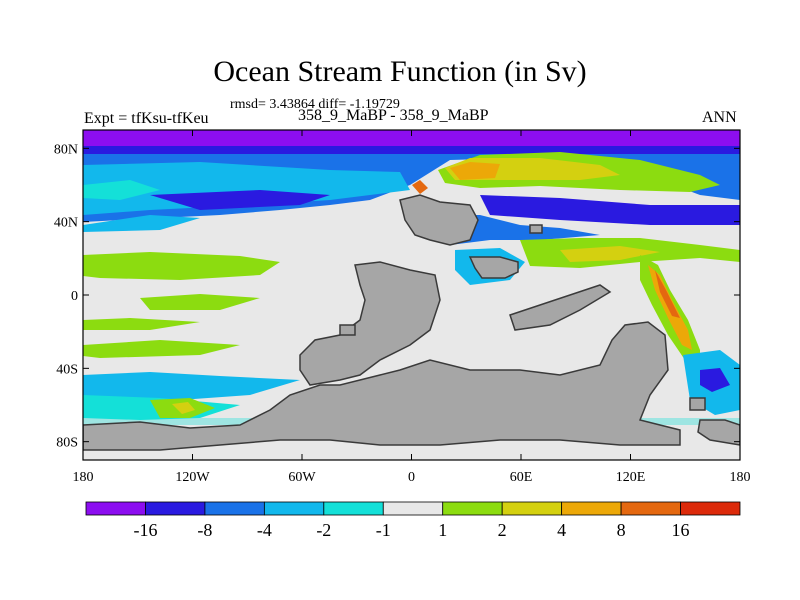 This screenshot has height=600, width=800. What do you see at coordinates (411, 138) in the screenshot?
I see `arctic-band` at bounding box center [411, 138].